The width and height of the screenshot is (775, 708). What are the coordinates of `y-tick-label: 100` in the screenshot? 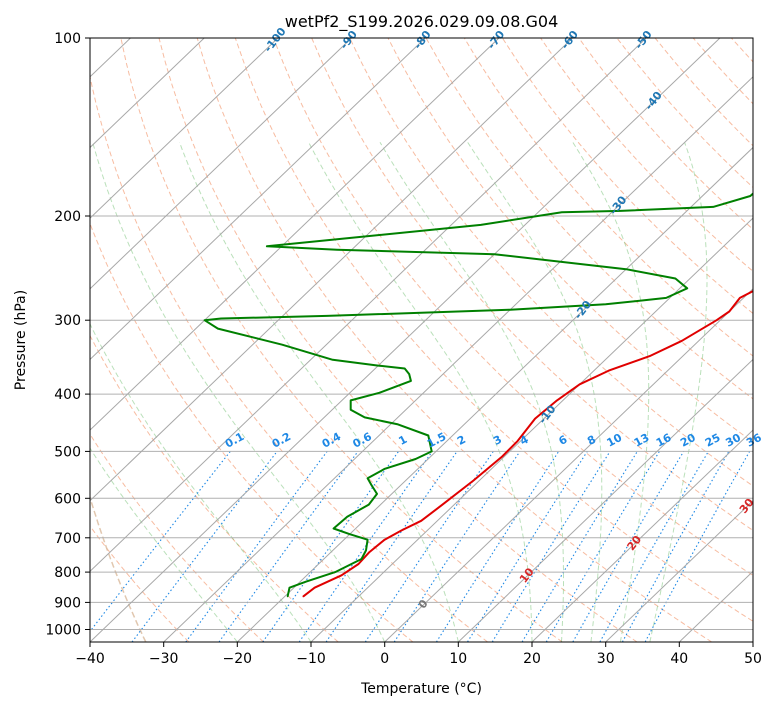 It's located at (67, 39).